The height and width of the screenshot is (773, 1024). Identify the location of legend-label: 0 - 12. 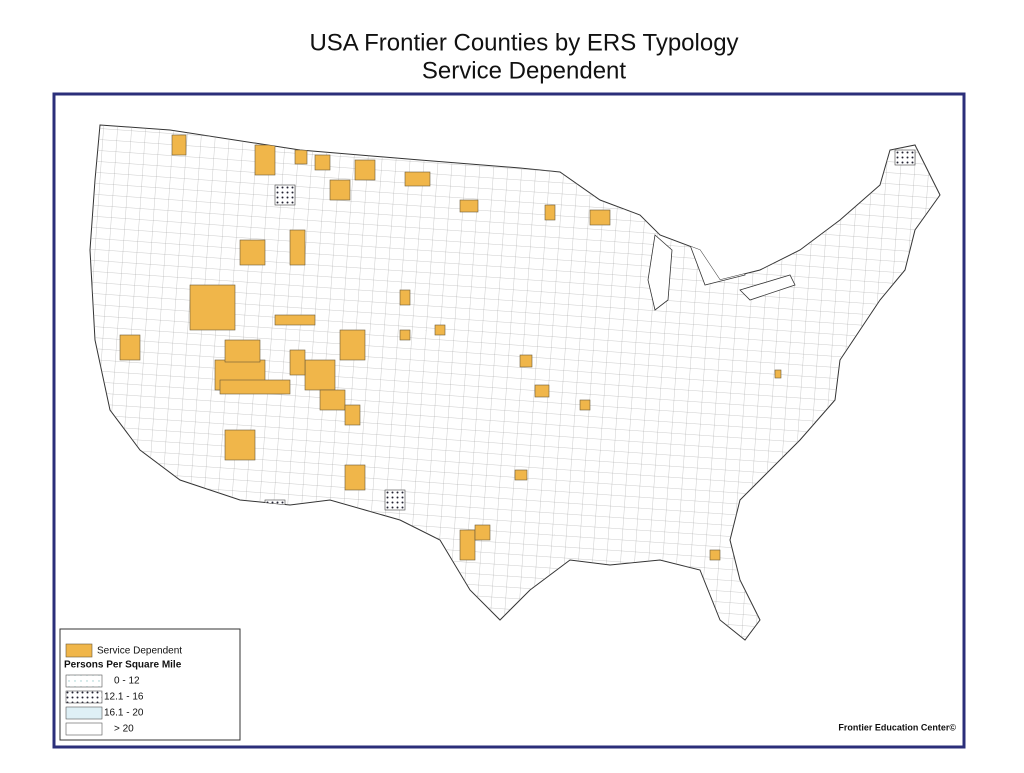
(127, 681).